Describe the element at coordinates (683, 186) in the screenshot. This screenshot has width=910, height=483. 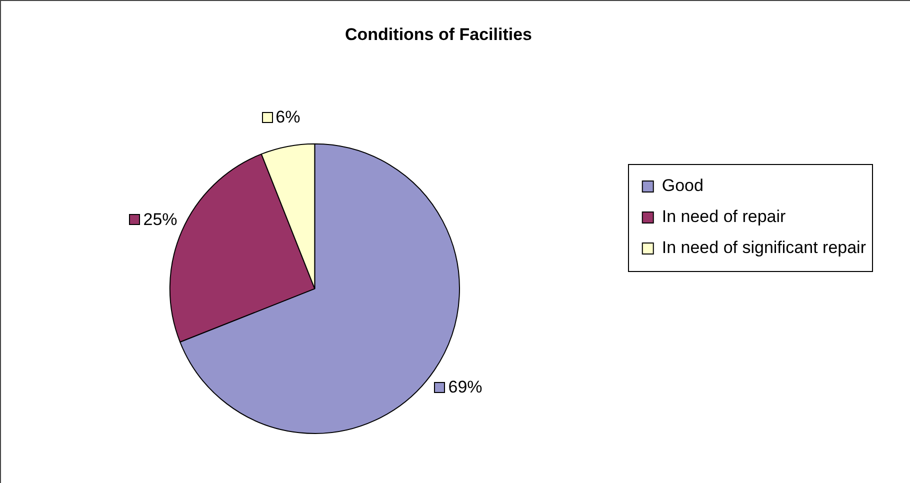
I see `legend-label: Good` at that location.